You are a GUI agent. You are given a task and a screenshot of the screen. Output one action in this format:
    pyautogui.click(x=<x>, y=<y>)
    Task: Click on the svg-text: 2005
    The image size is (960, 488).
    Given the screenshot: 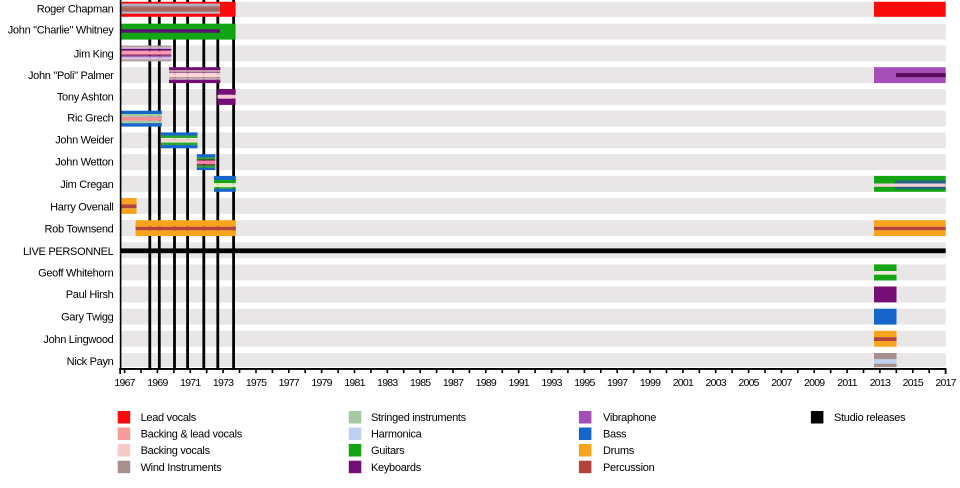 What is the action you would take?
    pyautogui.click(x=748, y=383)
    